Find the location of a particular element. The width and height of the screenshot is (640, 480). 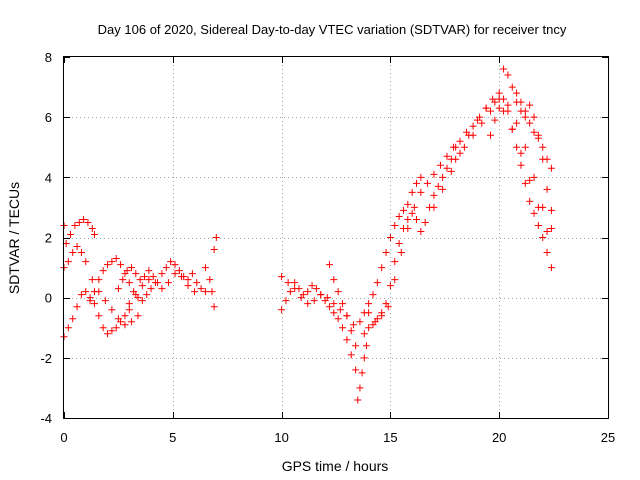

y-tick-label: 8 is located at coordinates (48, 57).